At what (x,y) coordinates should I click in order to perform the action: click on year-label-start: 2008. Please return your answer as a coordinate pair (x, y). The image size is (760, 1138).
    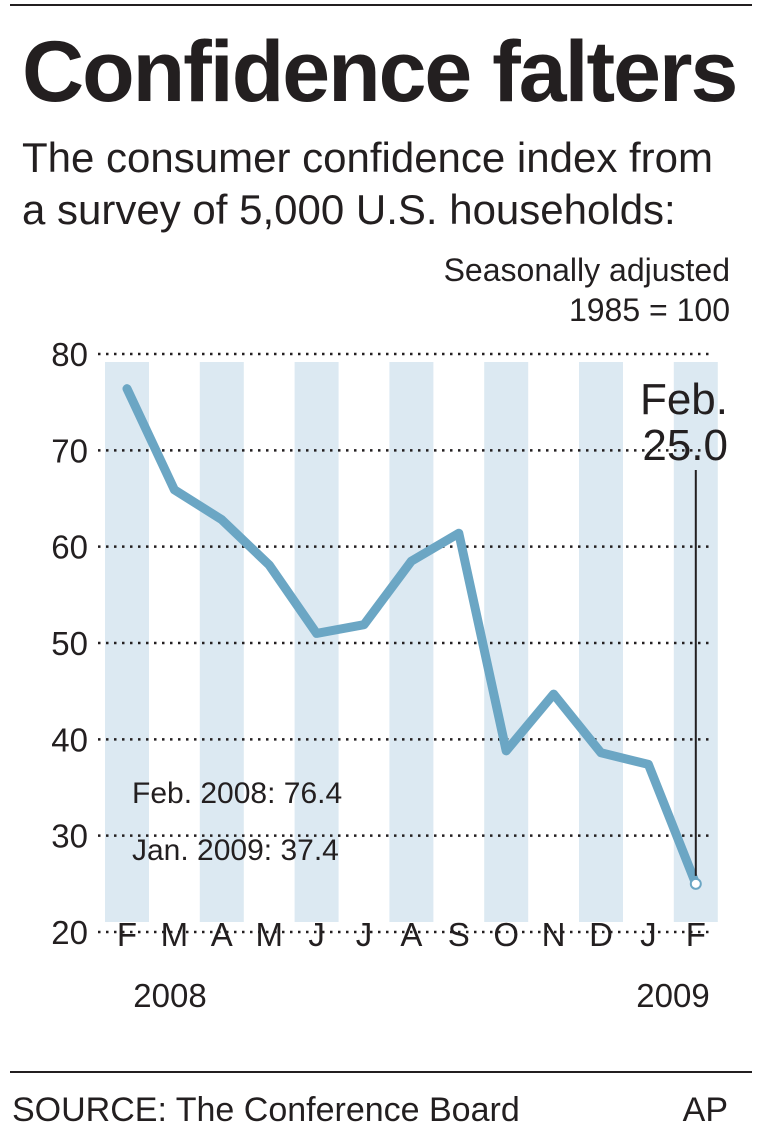
    Looking at the image, I should click on (169, 995).